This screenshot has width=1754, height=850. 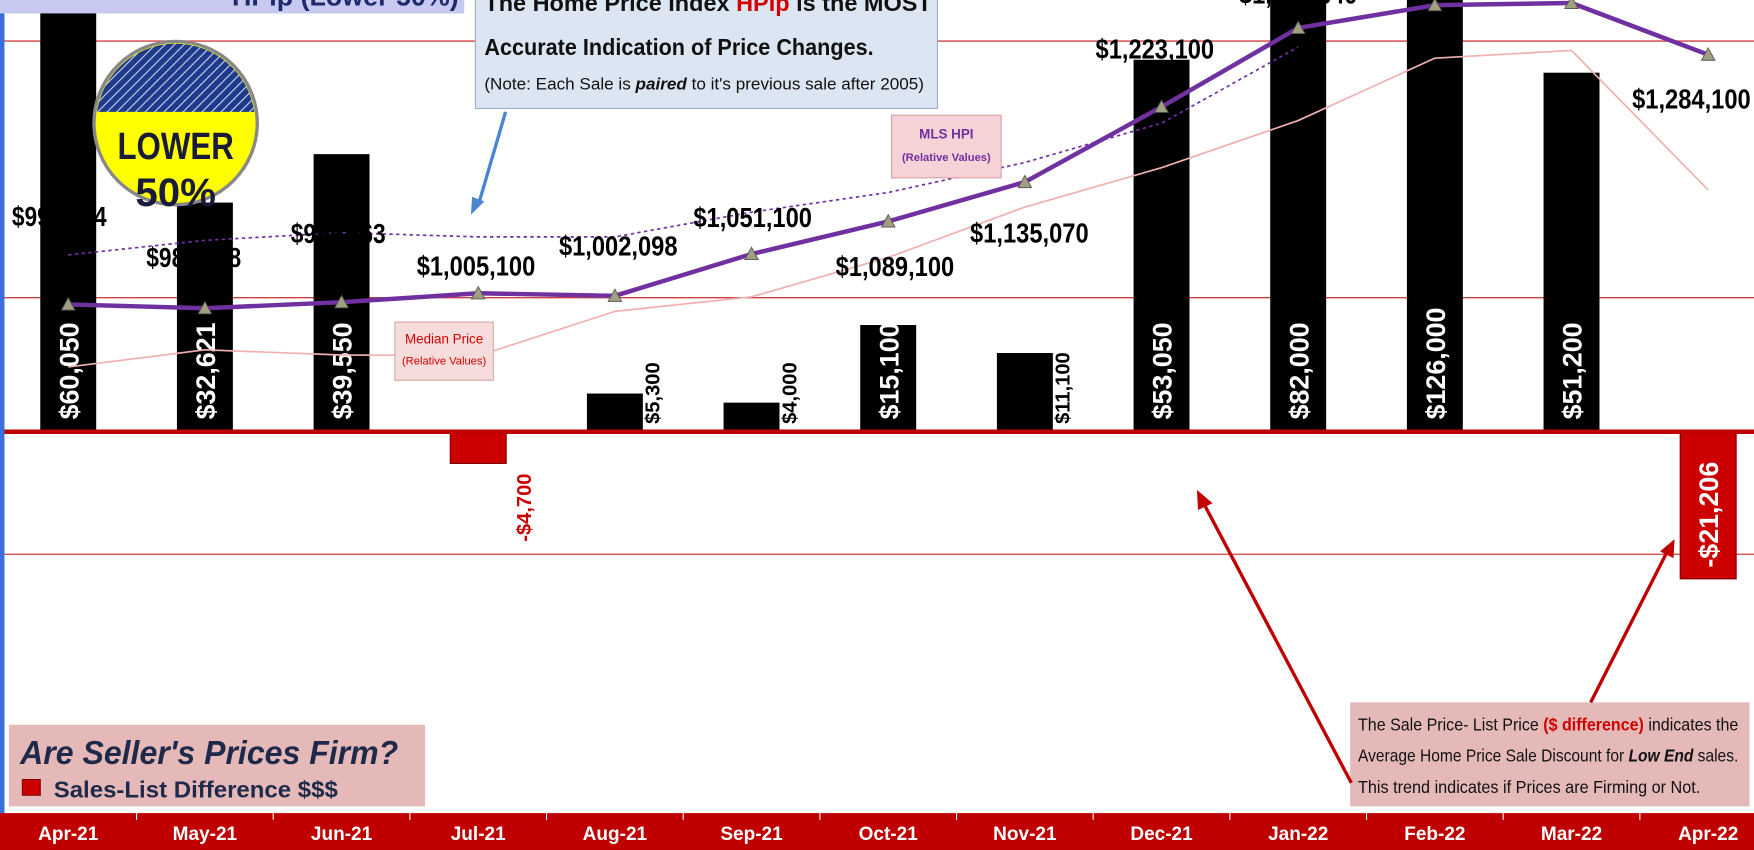 I want to click on note-text: The Home Price Index, so click(x=610, y=8).